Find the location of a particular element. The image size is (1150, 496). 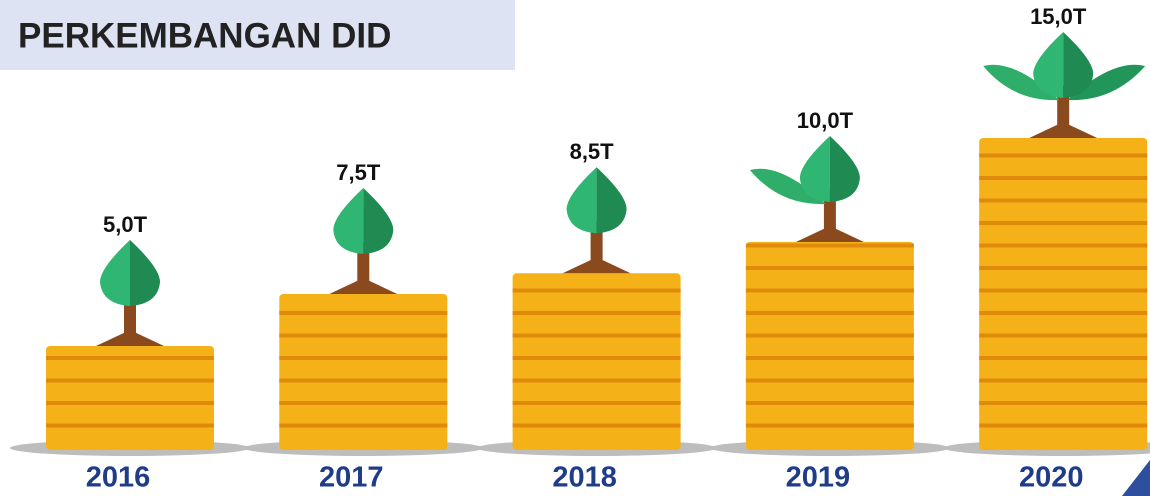

value-label: 7,5T is located at coordinates (358, 172).